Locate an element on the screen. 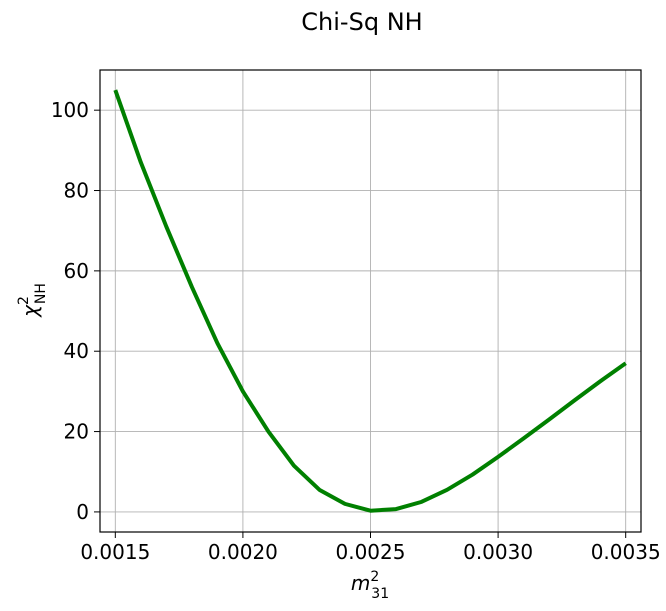 The width and height of the screenshot is (666, 611). x-axis-label-sub: 31 is located at coordinates (380, 594).